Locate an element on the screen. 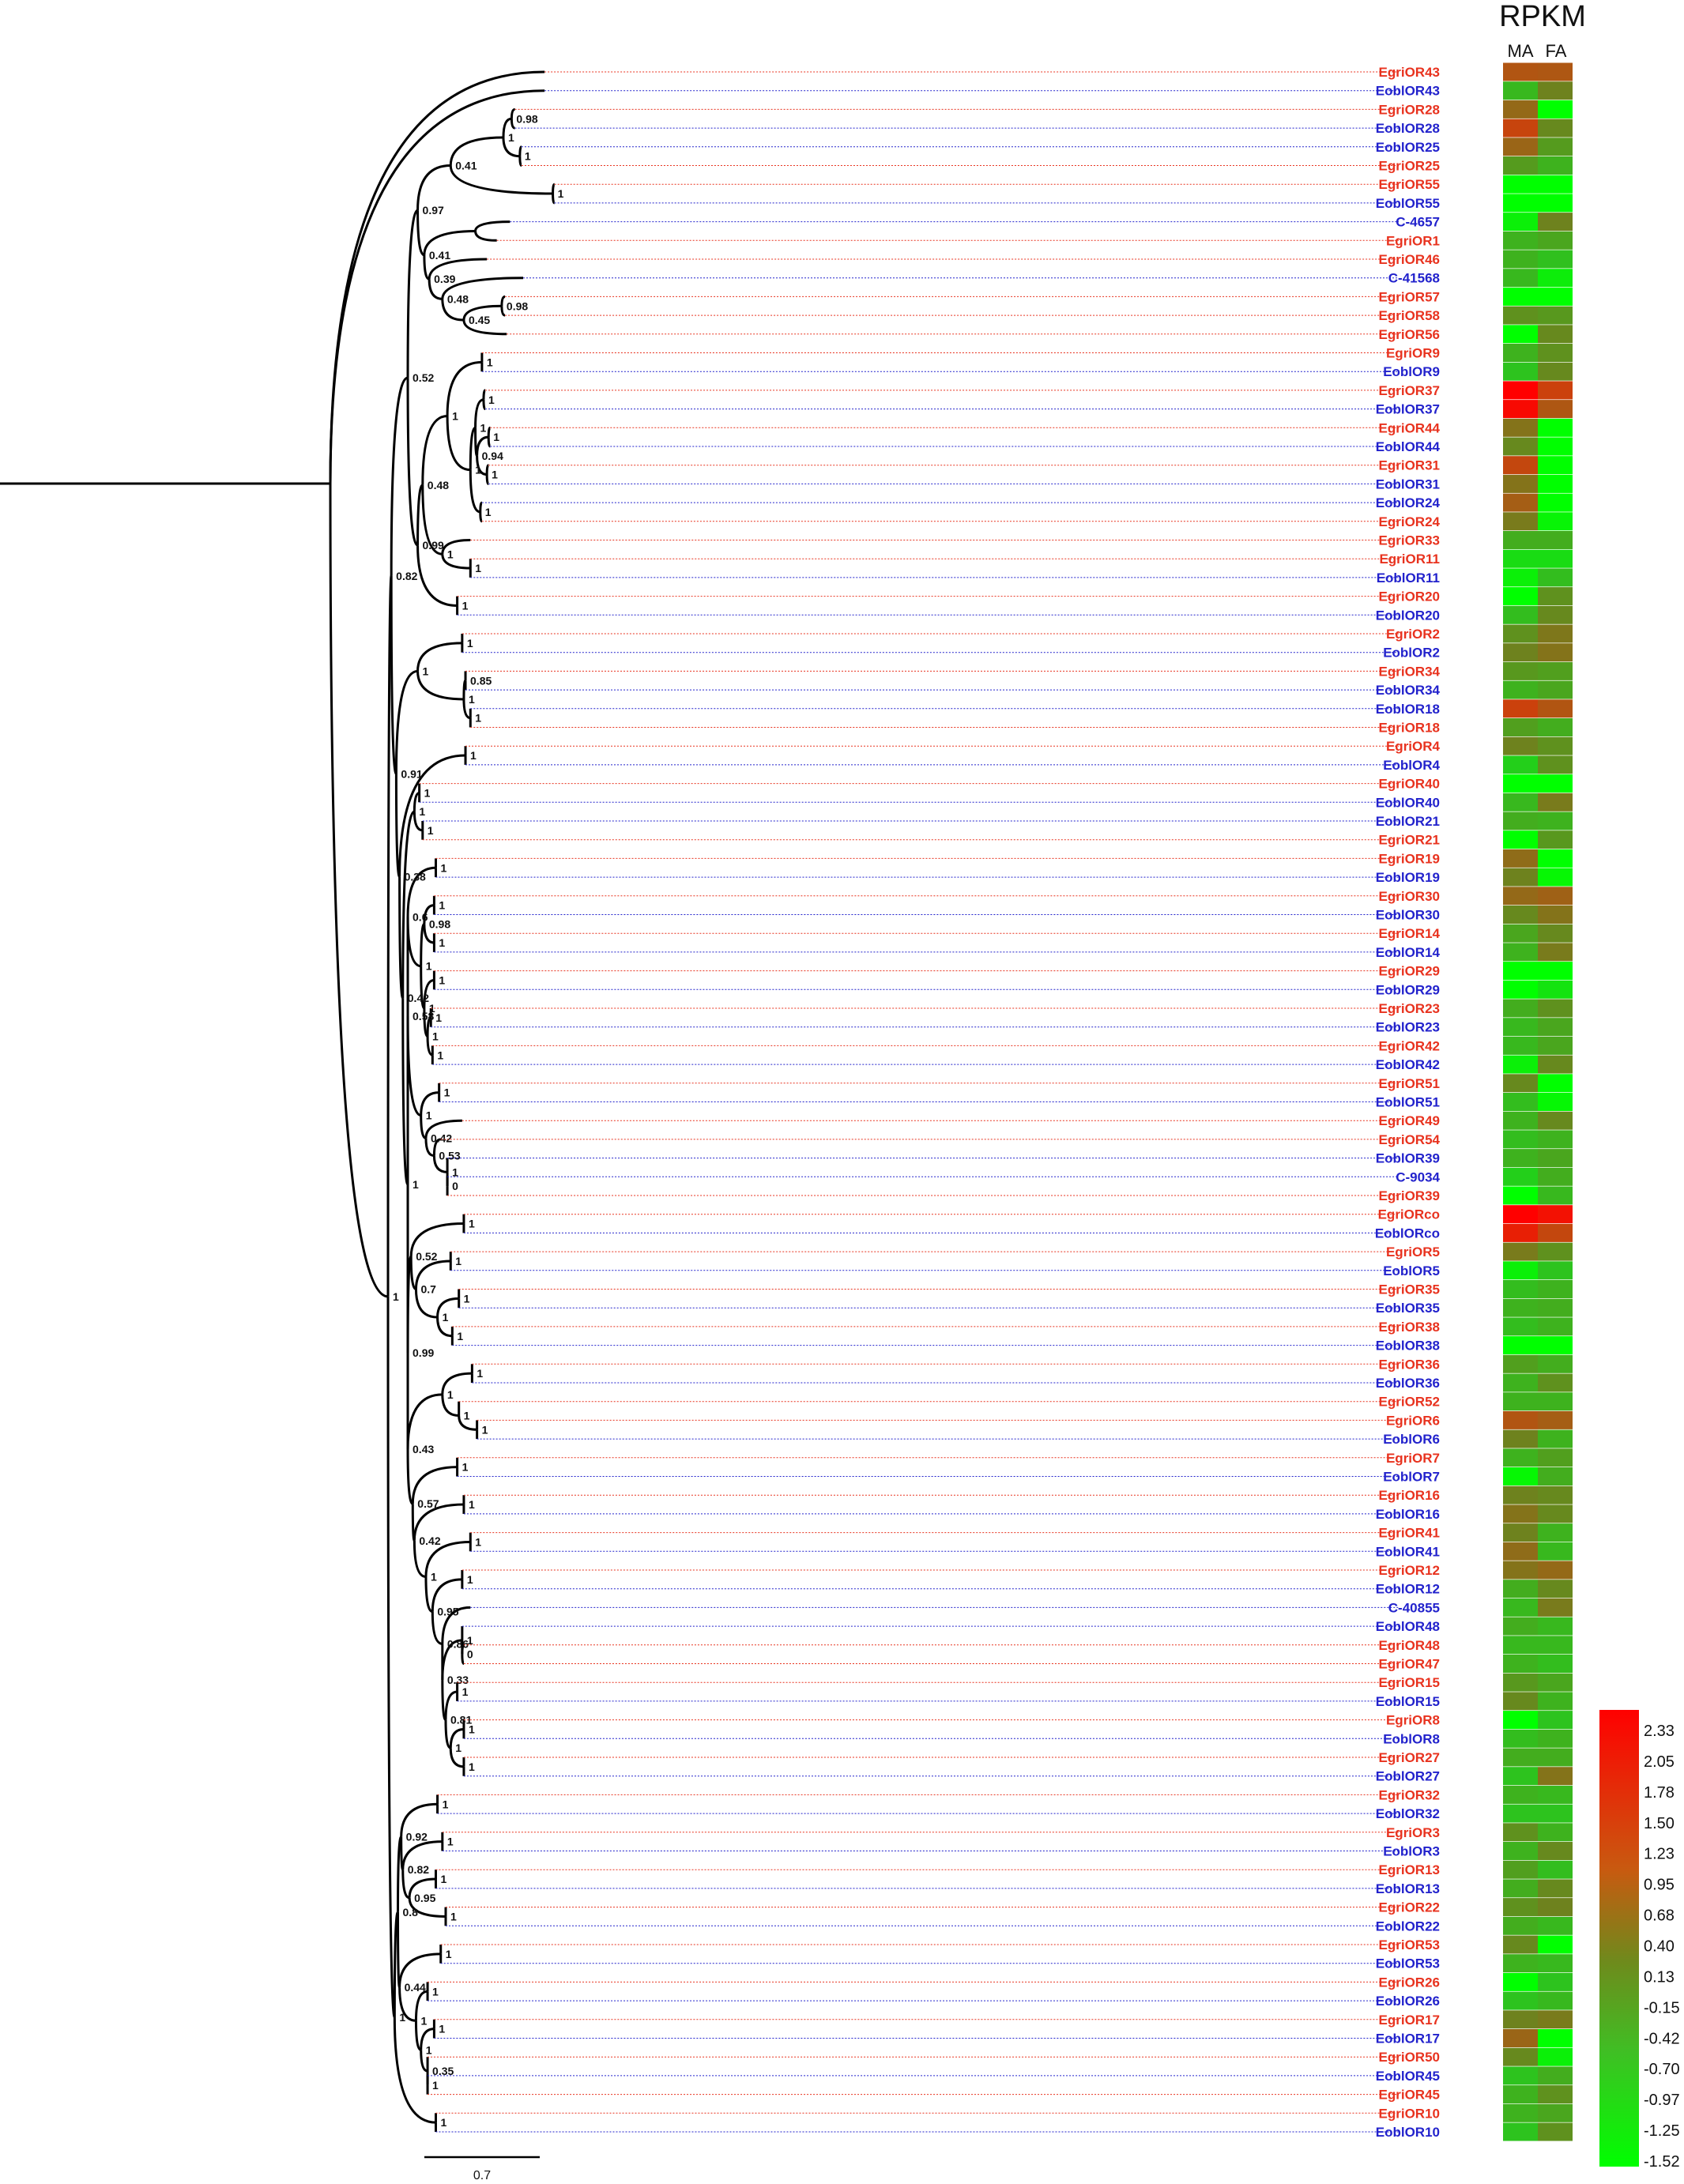 The height and width of the screenshot is (2184, 1684). taxon-label: EoblOR4 is located at coordinates (1411, 765).